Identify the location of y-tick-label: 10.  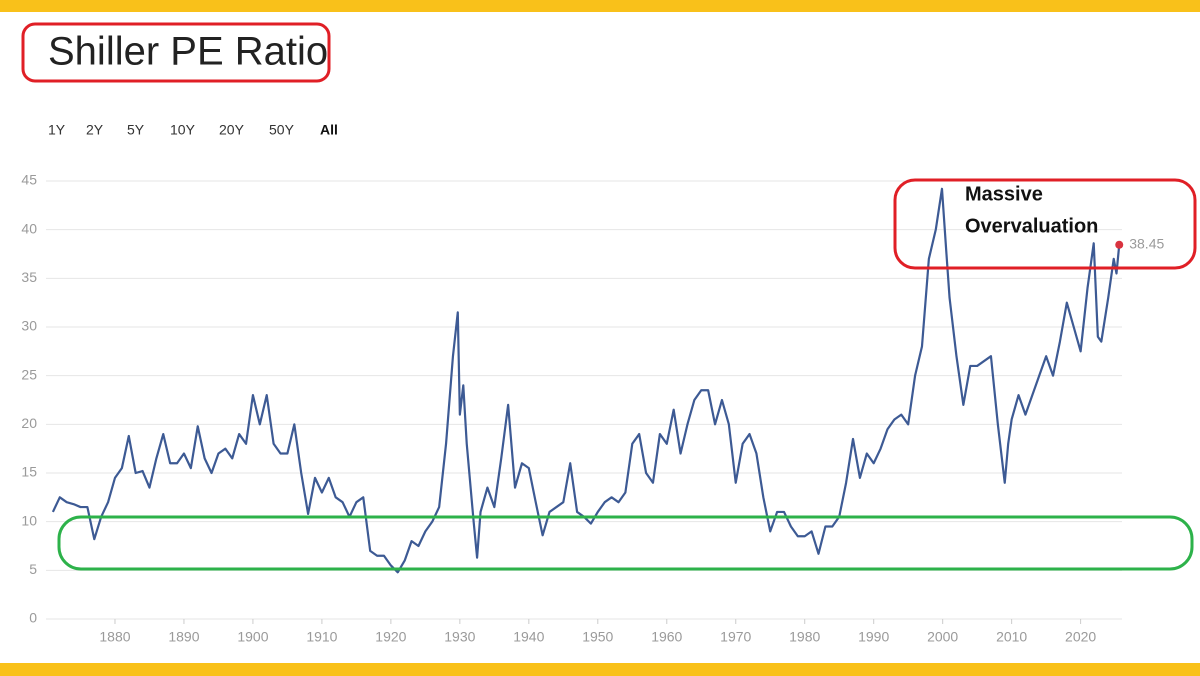
(29, 520).